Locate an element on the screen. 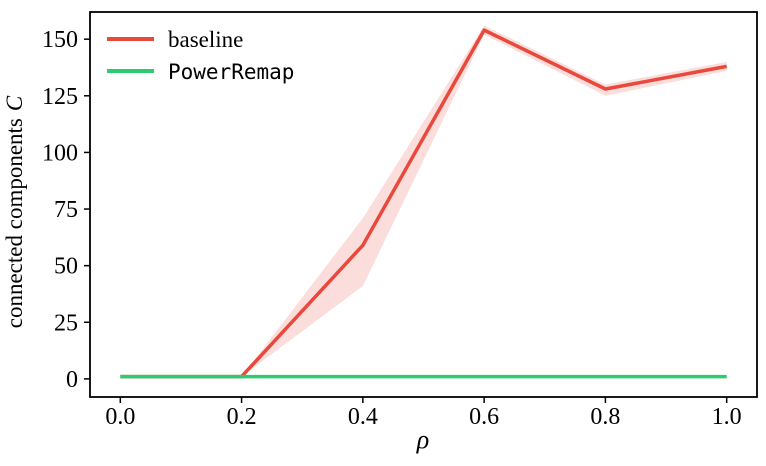 The width and height of the screenshot is (766, 466). y-axis-label-text: connected components is located at coordinates (14, 223).